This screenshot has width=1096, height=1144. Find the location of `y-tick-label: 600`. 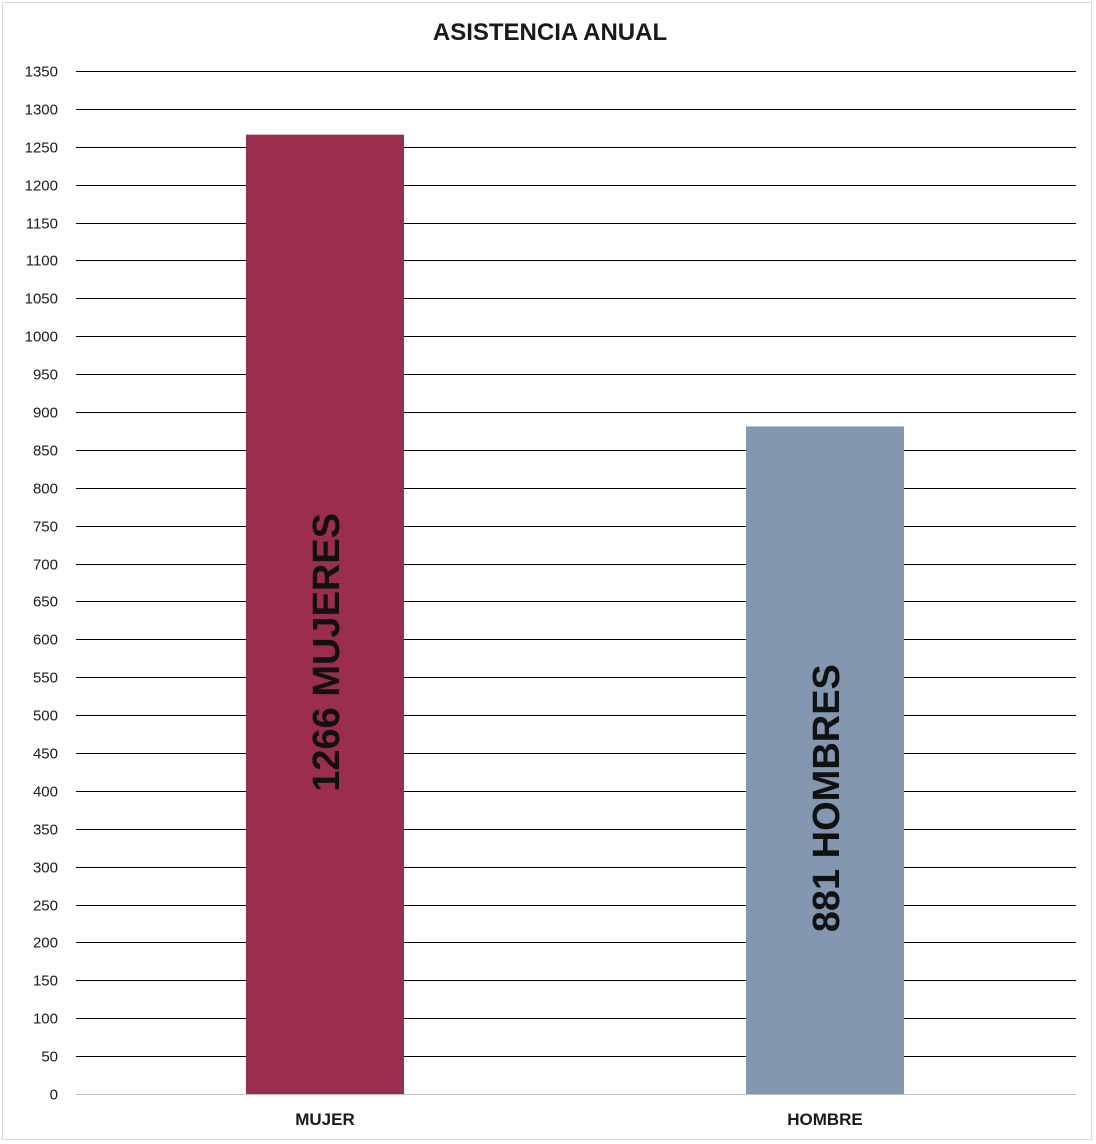

y-tick-label: 600 is located at coordinates (45, 640).